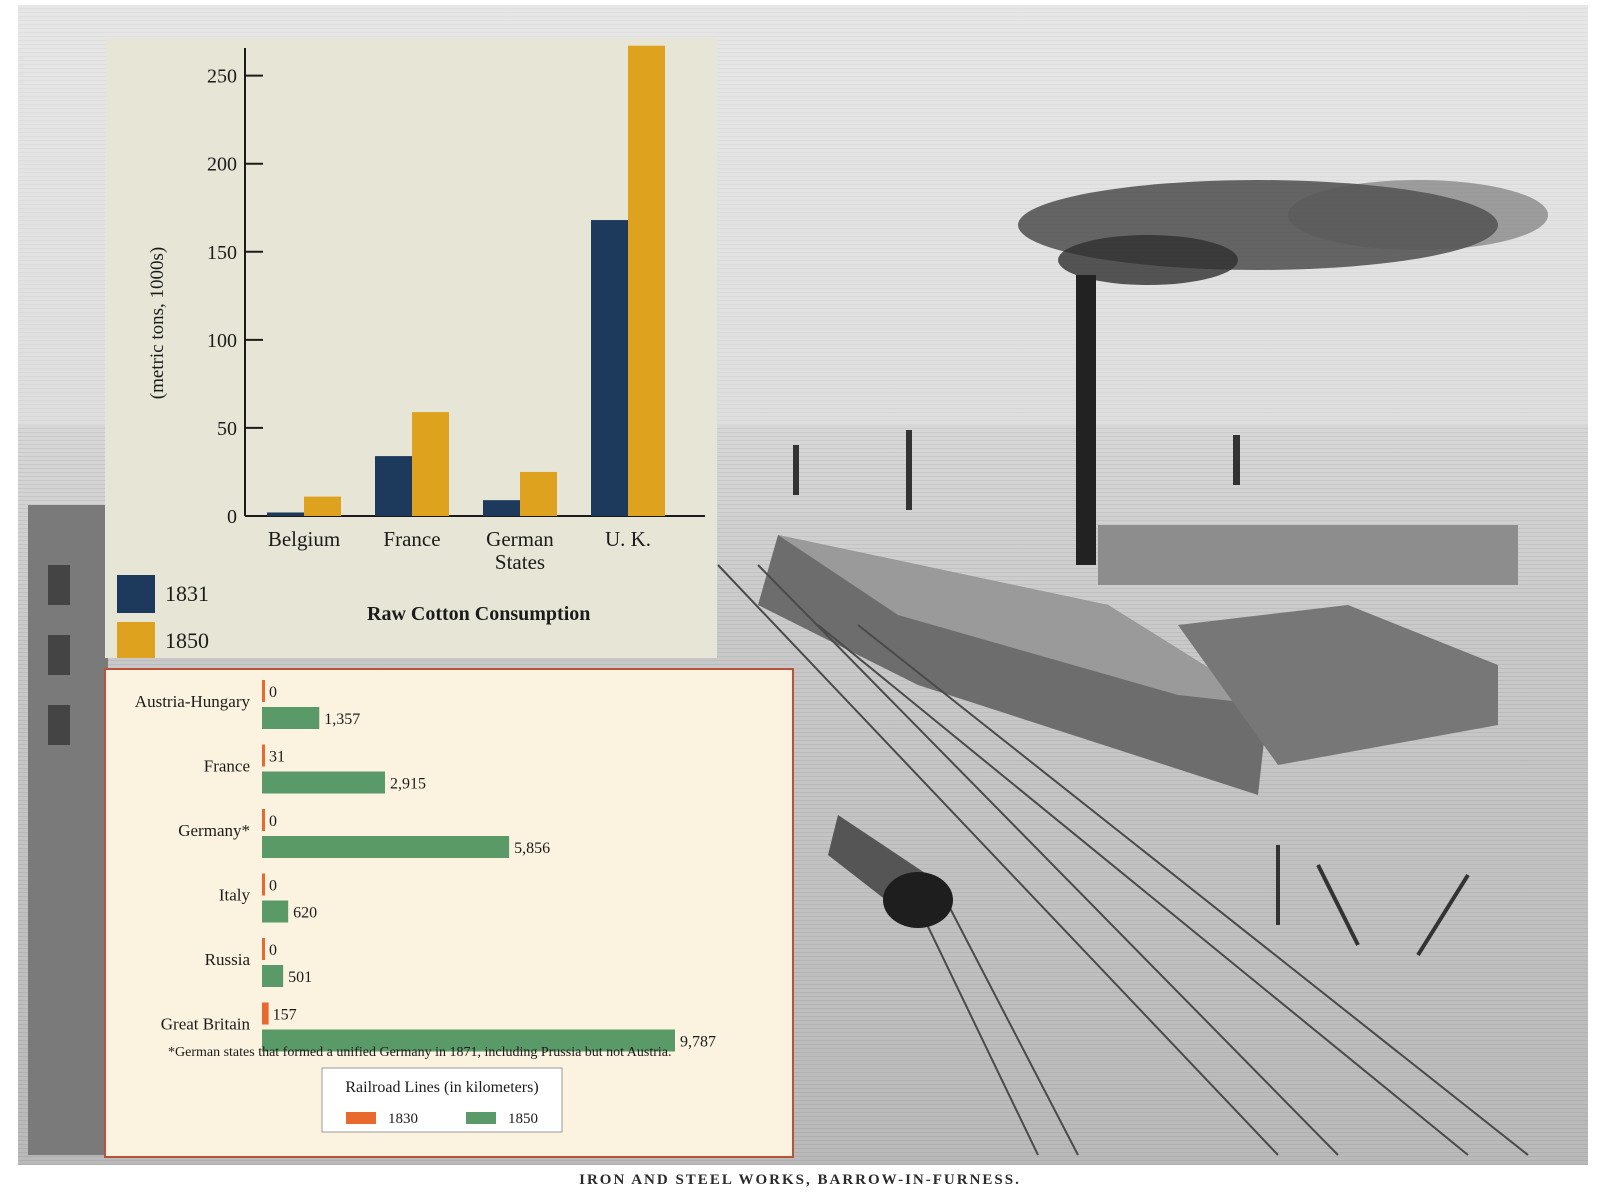 The height and width of the screenshot is (1200, 1600). Describe the element at coordinates (459, 550) in the screenshot. I see `cotton-category-labels: Belgium France German States U. K.` at that location.